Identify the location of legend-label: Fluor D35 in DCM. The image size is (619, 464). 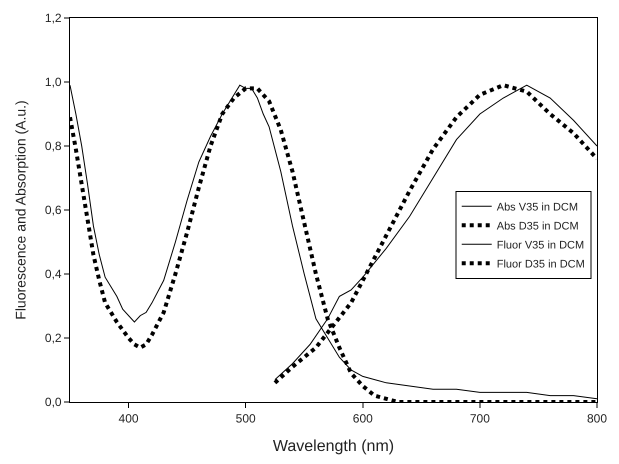
(540, 264).